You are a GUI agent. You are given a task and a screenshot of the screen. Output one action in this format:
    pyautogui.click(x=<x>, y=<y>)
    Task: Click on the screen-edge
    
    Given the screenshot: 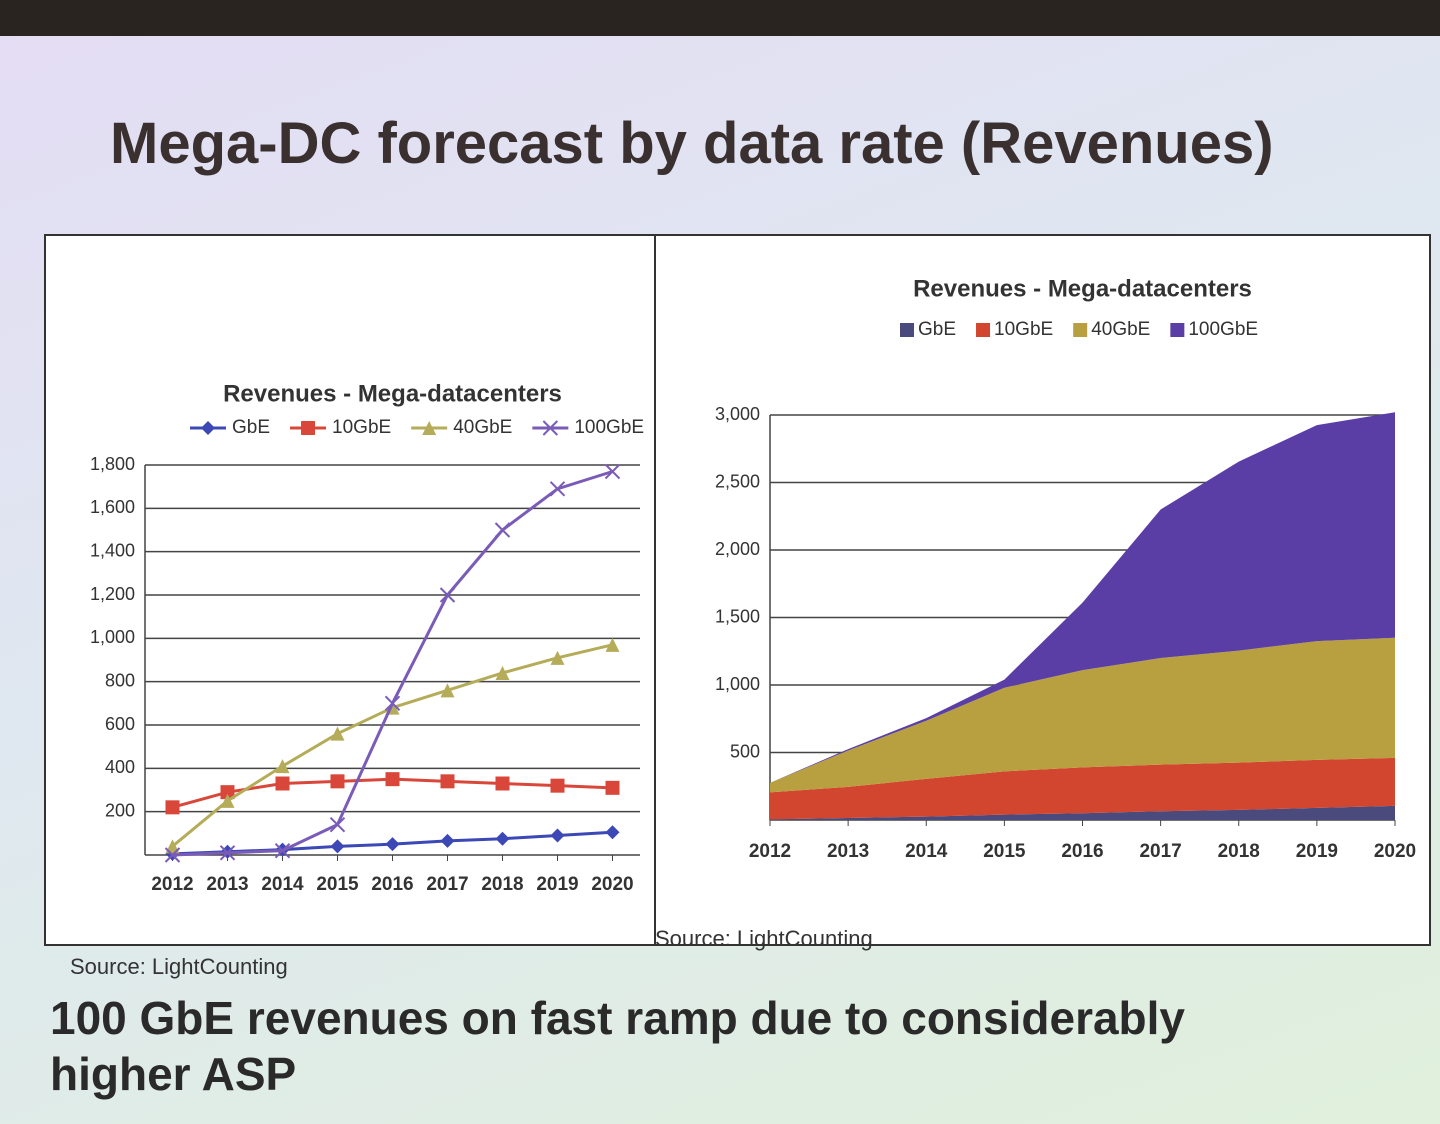 What is the action you would take?
    pyautogui.click(x=720, y=18)
    